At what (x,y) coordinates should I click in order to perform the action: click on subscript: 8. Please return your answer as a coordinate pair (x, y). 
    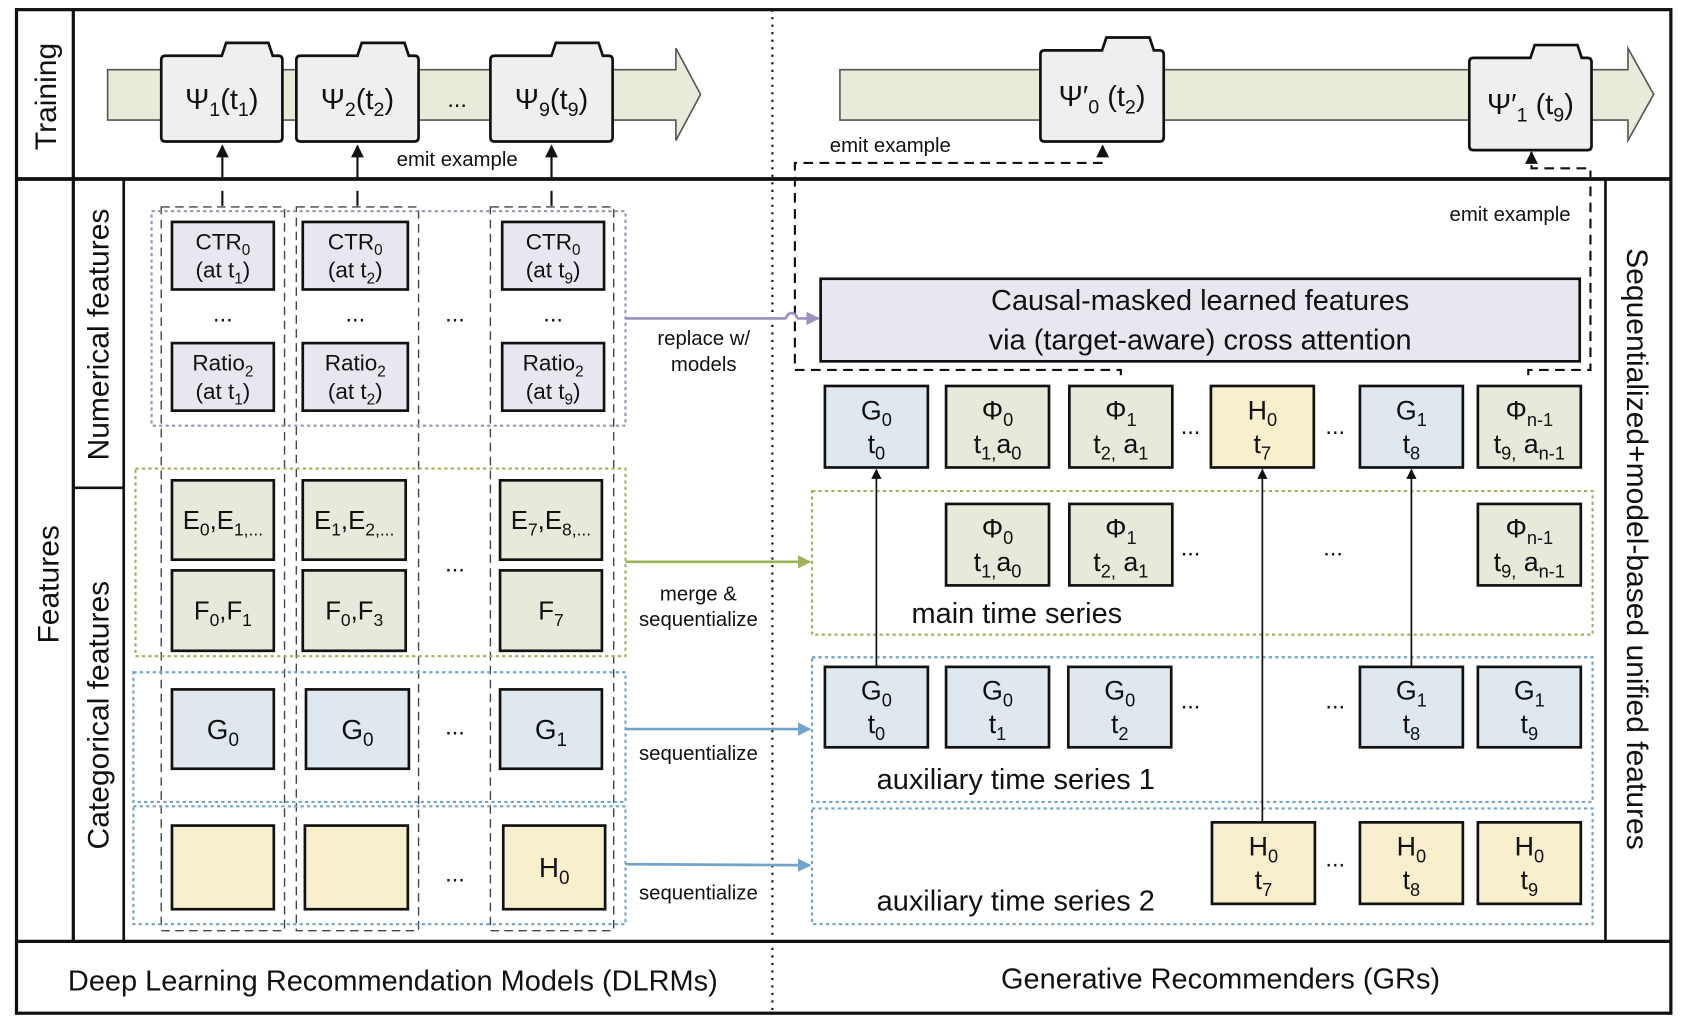
    Looking at the image, I should click on (1415, 734).